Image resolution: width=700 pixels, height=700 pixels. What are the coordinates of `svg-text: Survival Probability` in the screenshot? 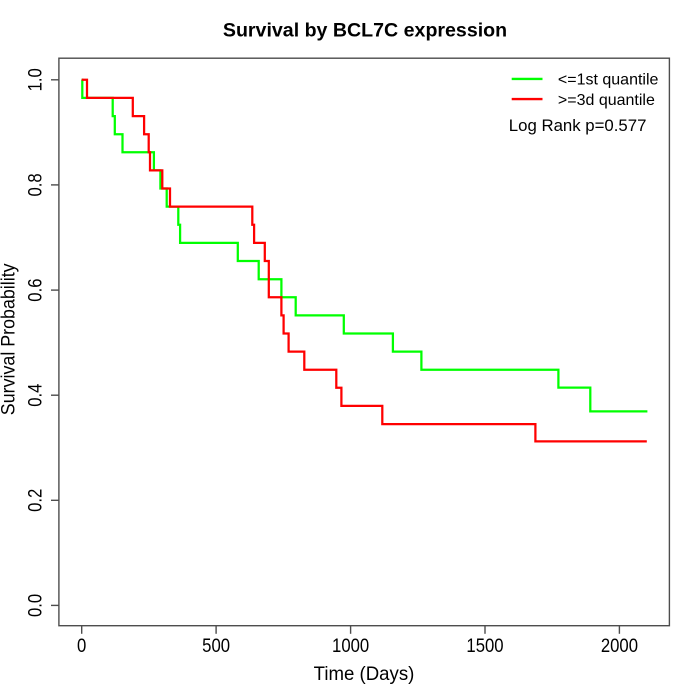 It's located at (9, 339).